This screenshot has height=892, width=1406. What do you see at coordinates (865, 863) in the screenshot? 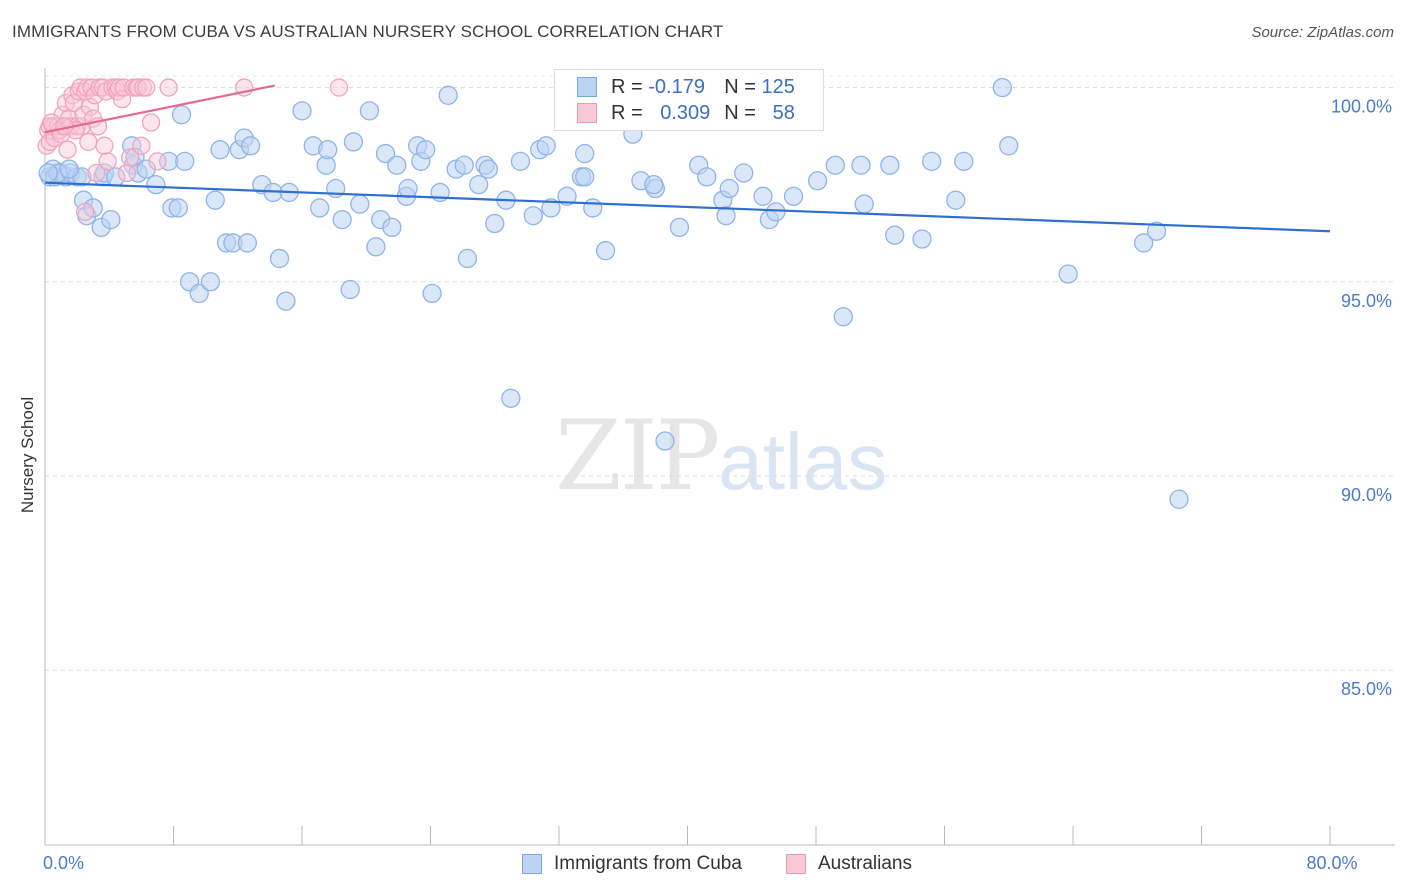
I see `australians-legend-label: Australians` at bounding box center [865, 863].